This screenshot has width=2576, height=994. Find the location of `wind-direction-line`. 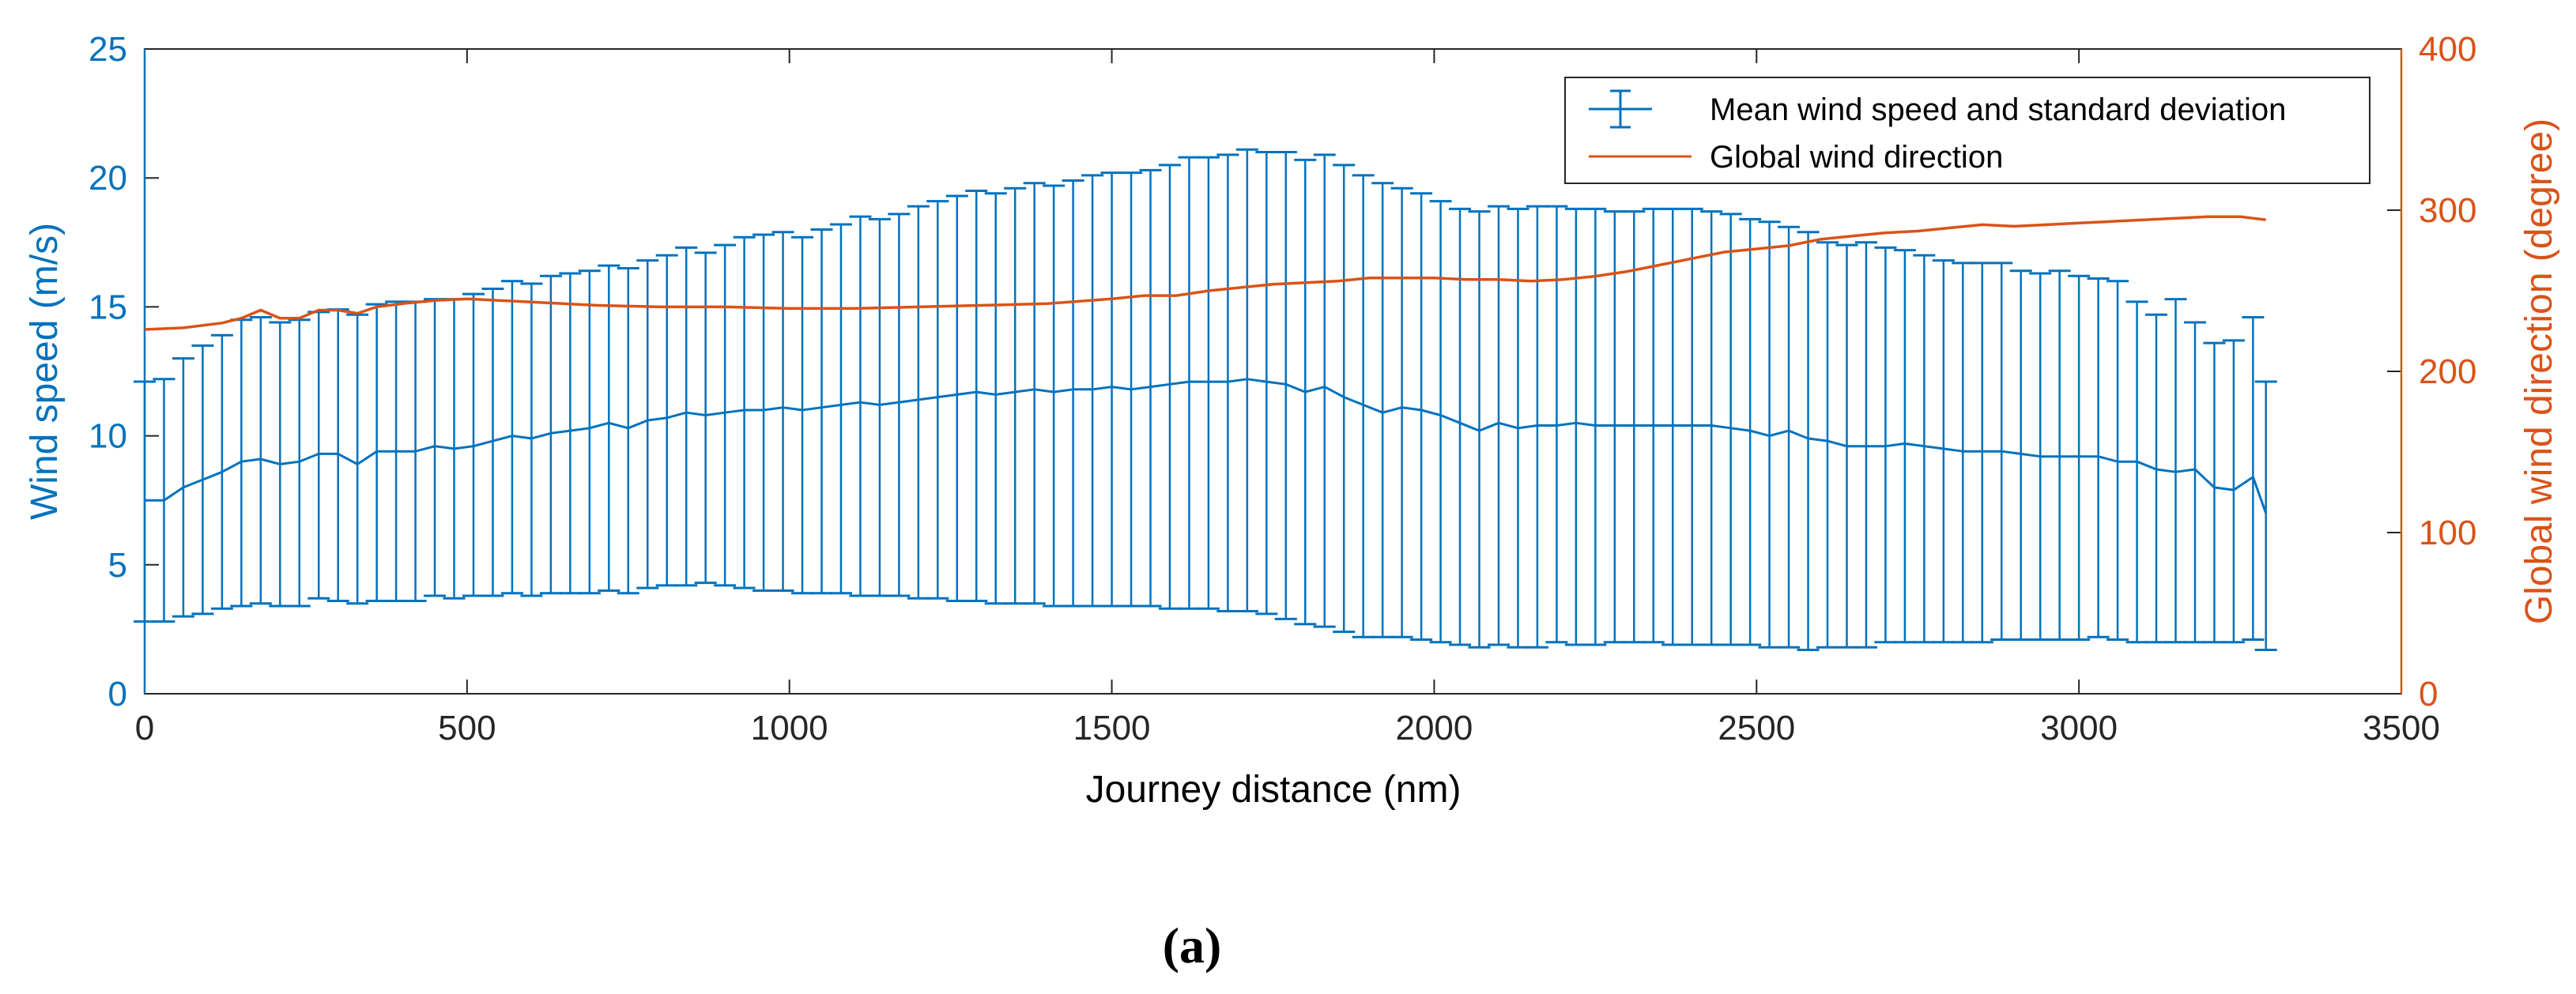

wind-direction-line is located at coordinates (1205, 273).